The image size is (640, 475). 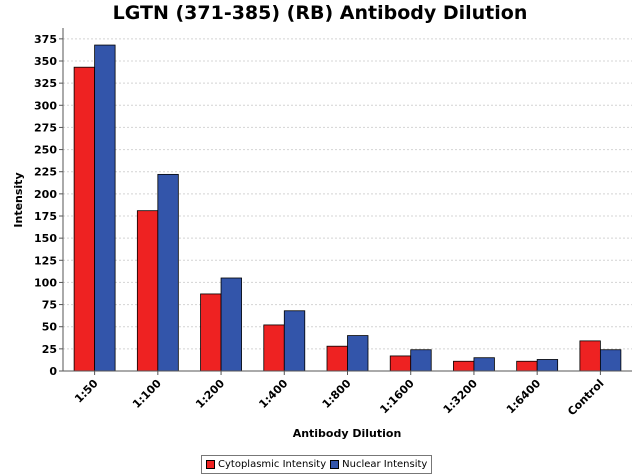 I want to click on y-tick-label: 300, so click(x=45, y=105).